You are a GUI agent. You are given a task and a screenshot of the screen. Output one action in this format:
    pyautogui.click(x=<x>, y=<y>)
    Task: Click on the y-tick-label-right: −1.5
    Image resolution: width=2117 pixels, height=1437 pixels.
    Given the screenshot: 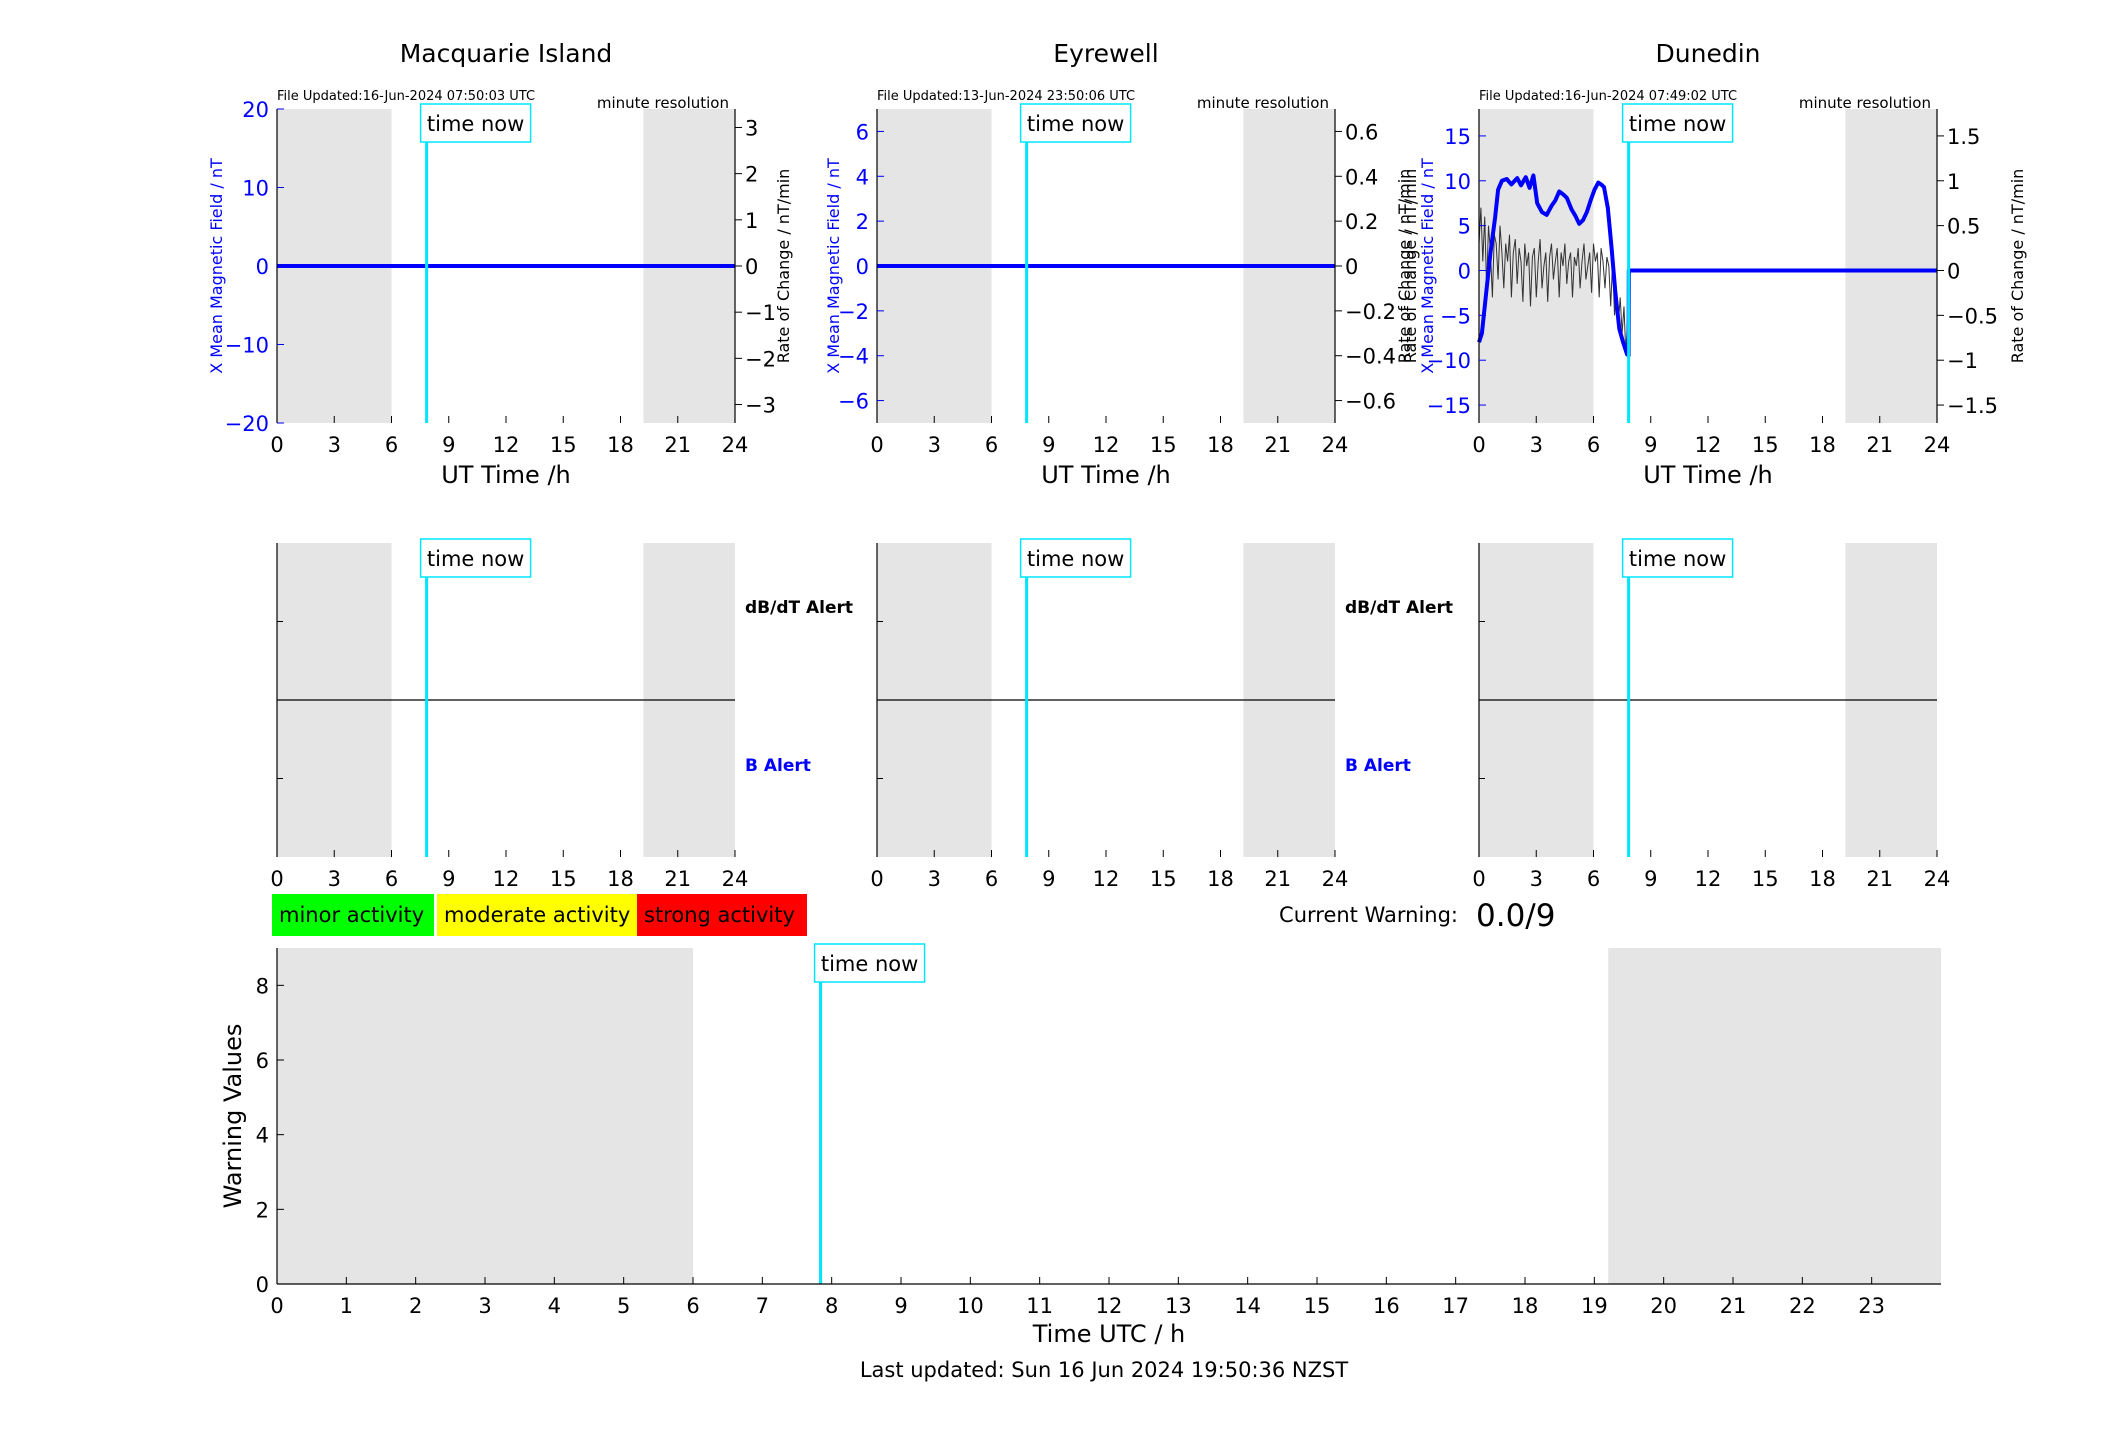 What is the action you would take?
    pyautogui.click(x=1972, y=406)
    